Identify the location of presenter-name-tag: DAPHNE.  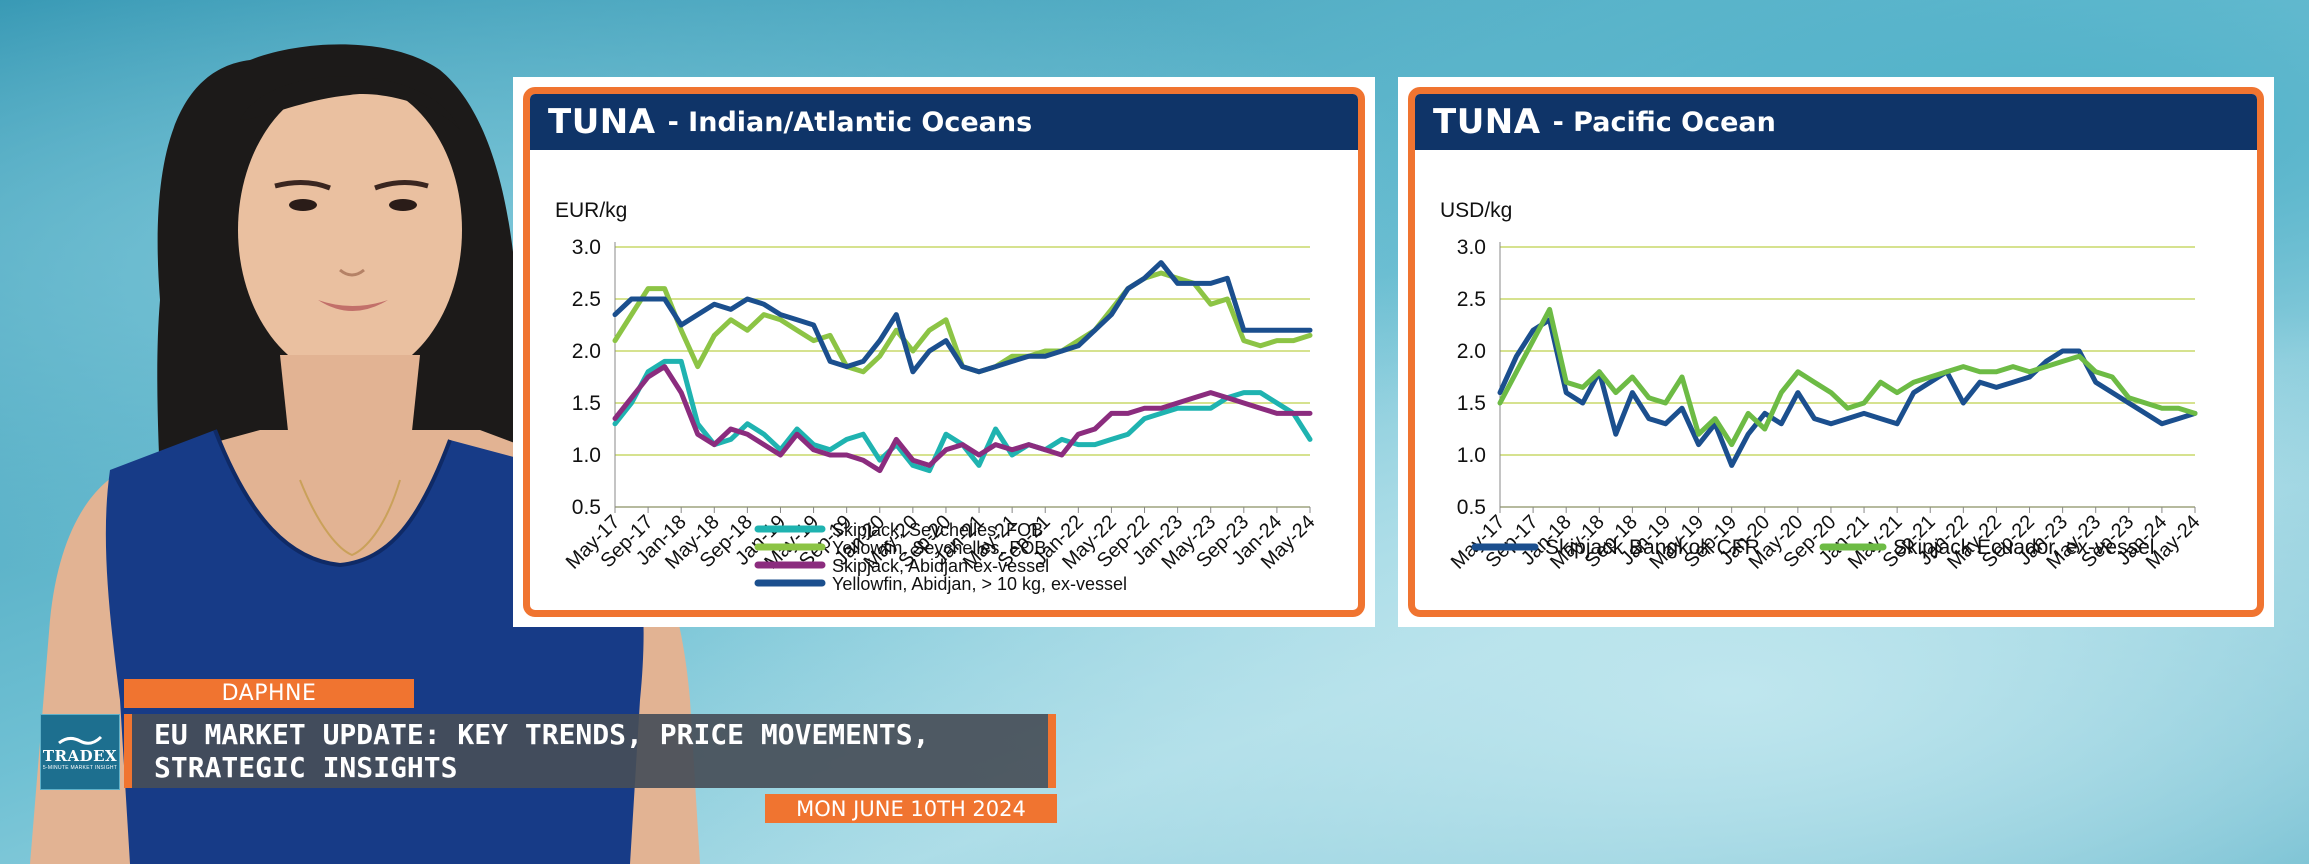
(269, 693).